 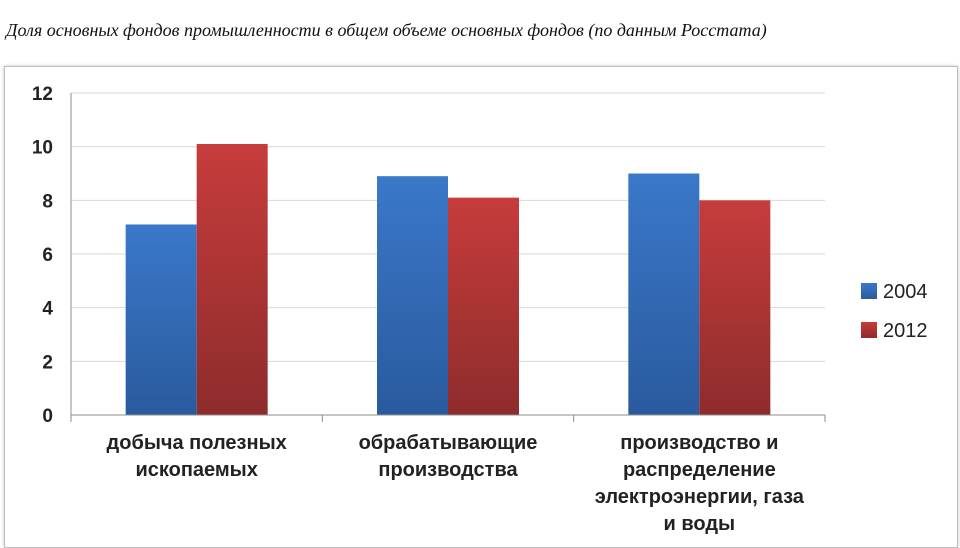 What do you see at coordinates (905, 292) in the screenshot?
I see `legend-label-2004: 2004` at bounding box center [905, 292].